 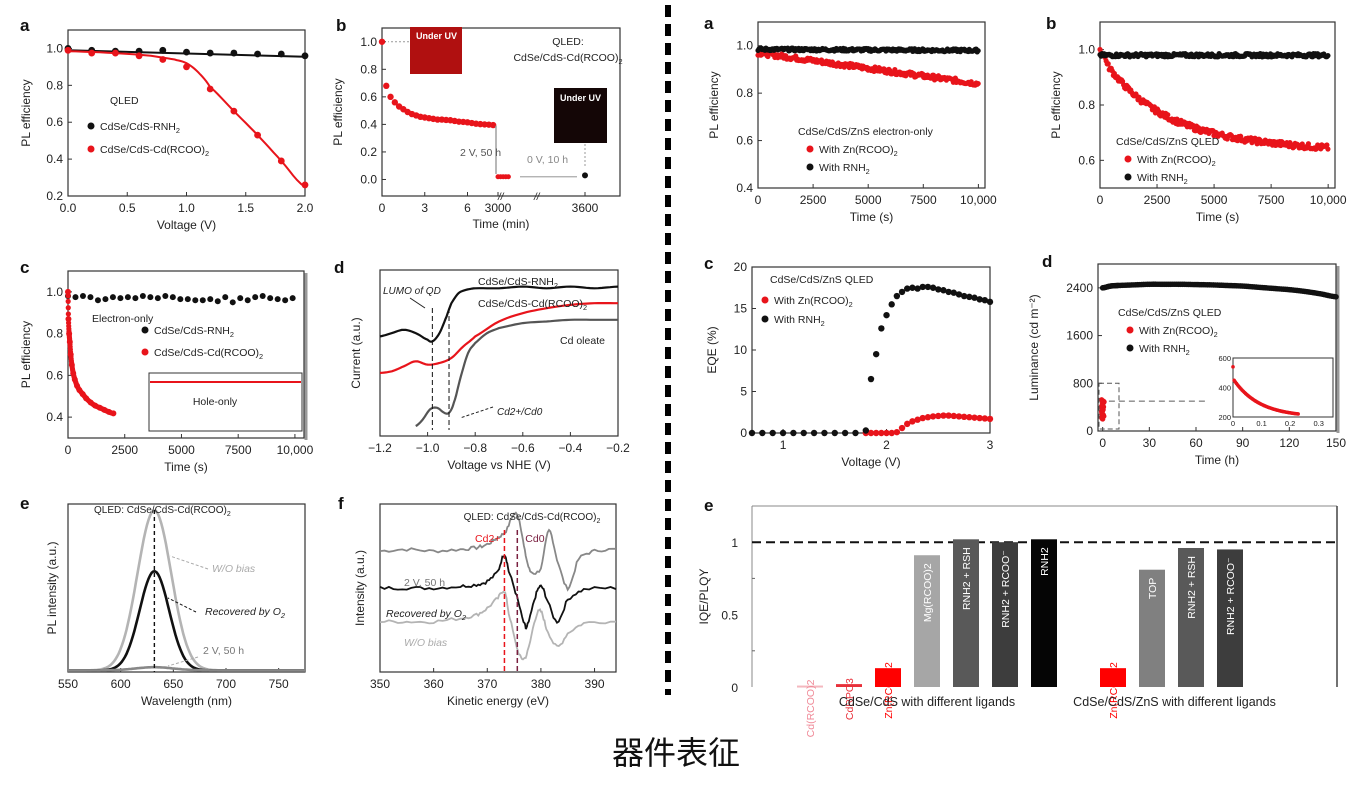 What do you see at coordinates (709, 263) in the screenshot?
I see `panel-label: c` at bounding box center [709, 263].